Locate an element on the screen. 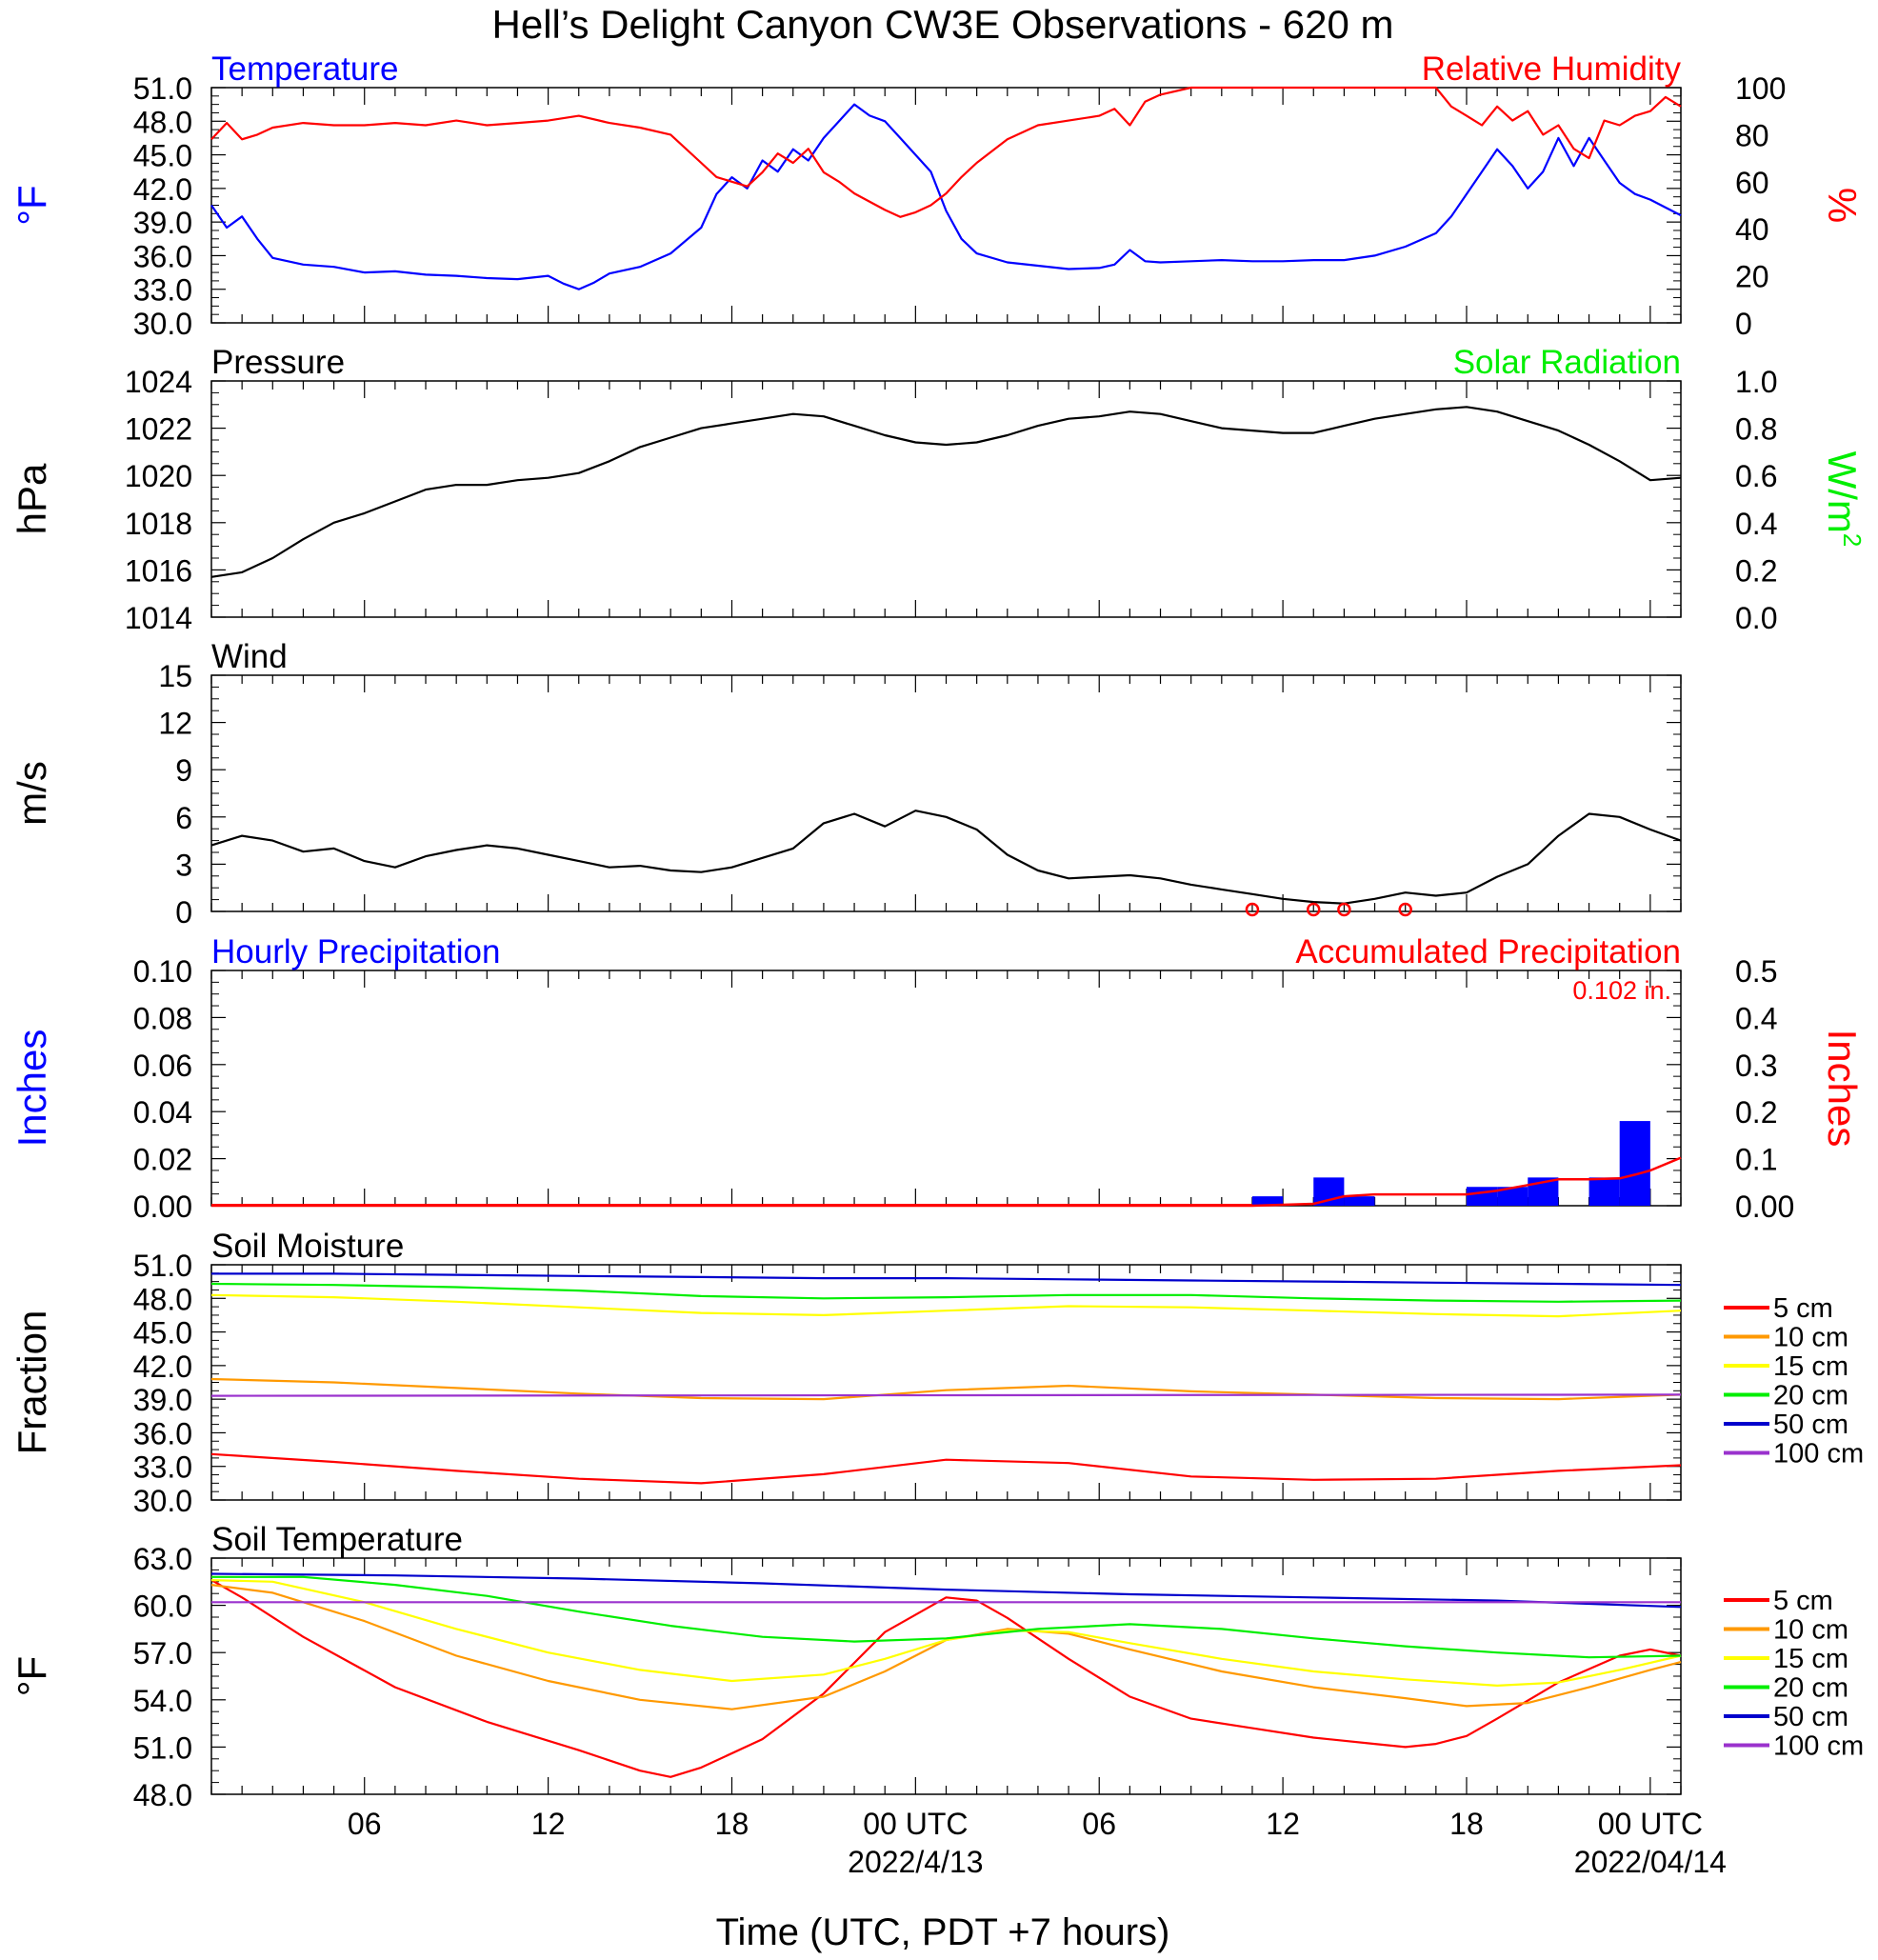 Image resolution: width=1878 pixels, height=1960 pixels. series-line-wind-speed is located at coordinates (946, 857).